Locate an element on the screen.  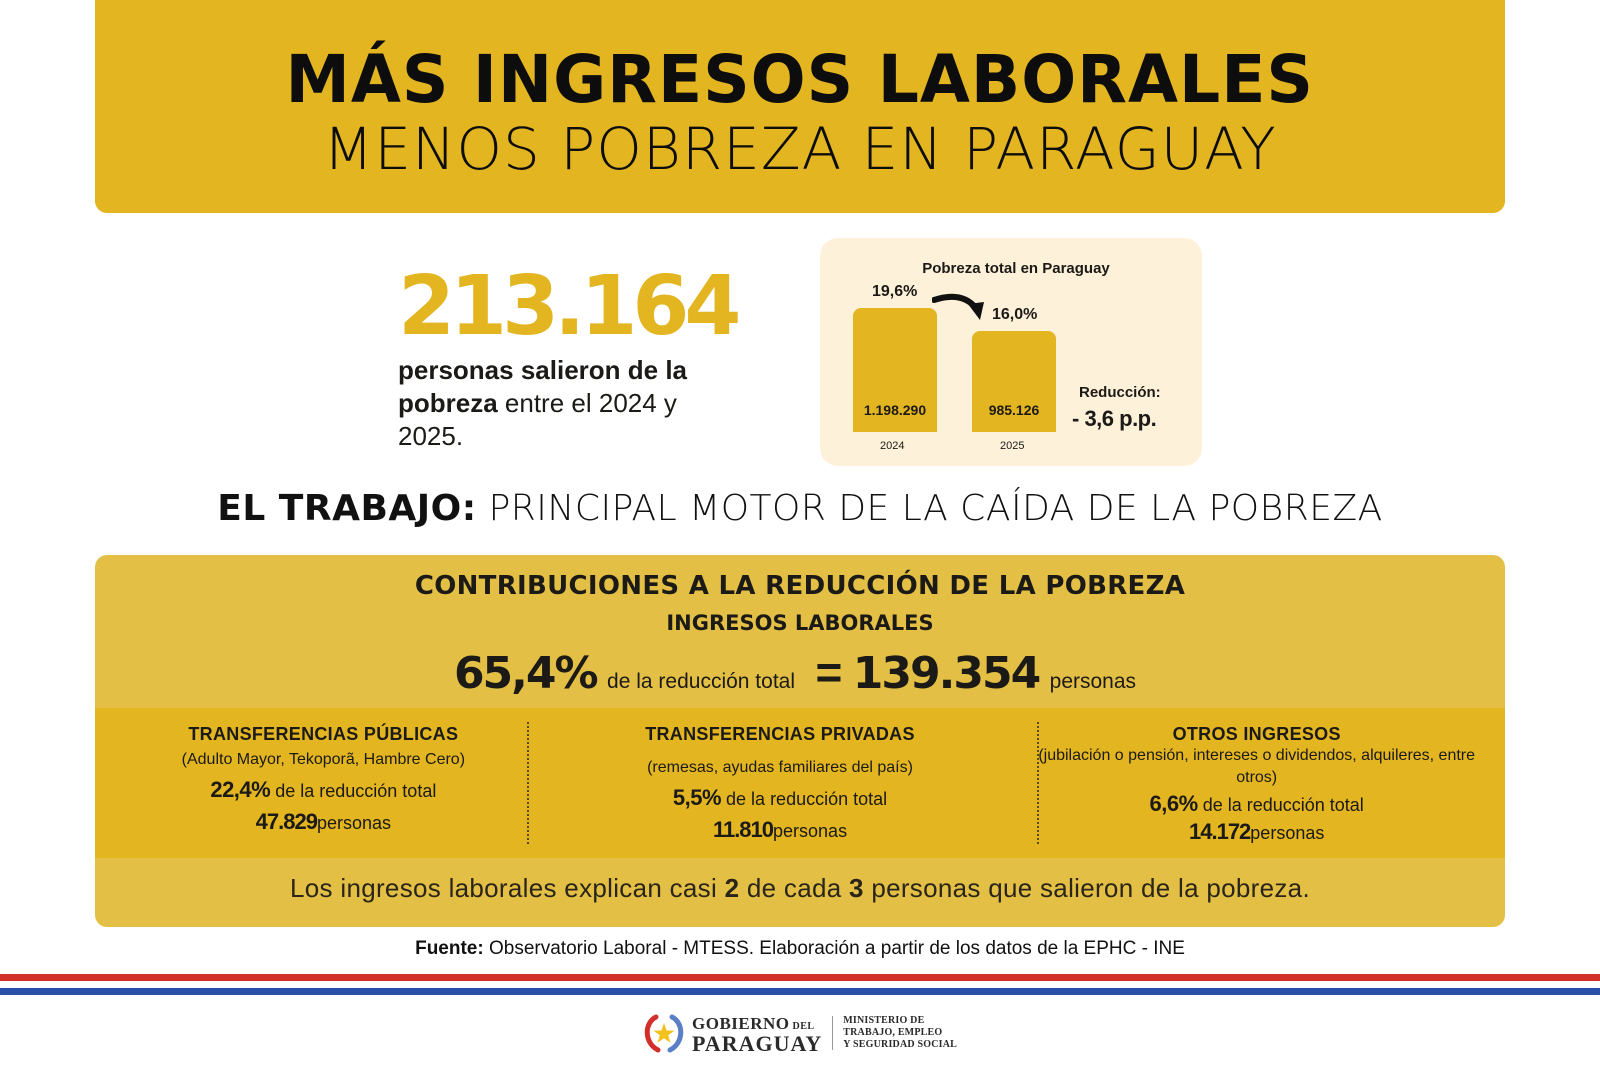
ministry-line3: Y SEGURIDAD SOCIAL is located at coordinates (900, 1044).